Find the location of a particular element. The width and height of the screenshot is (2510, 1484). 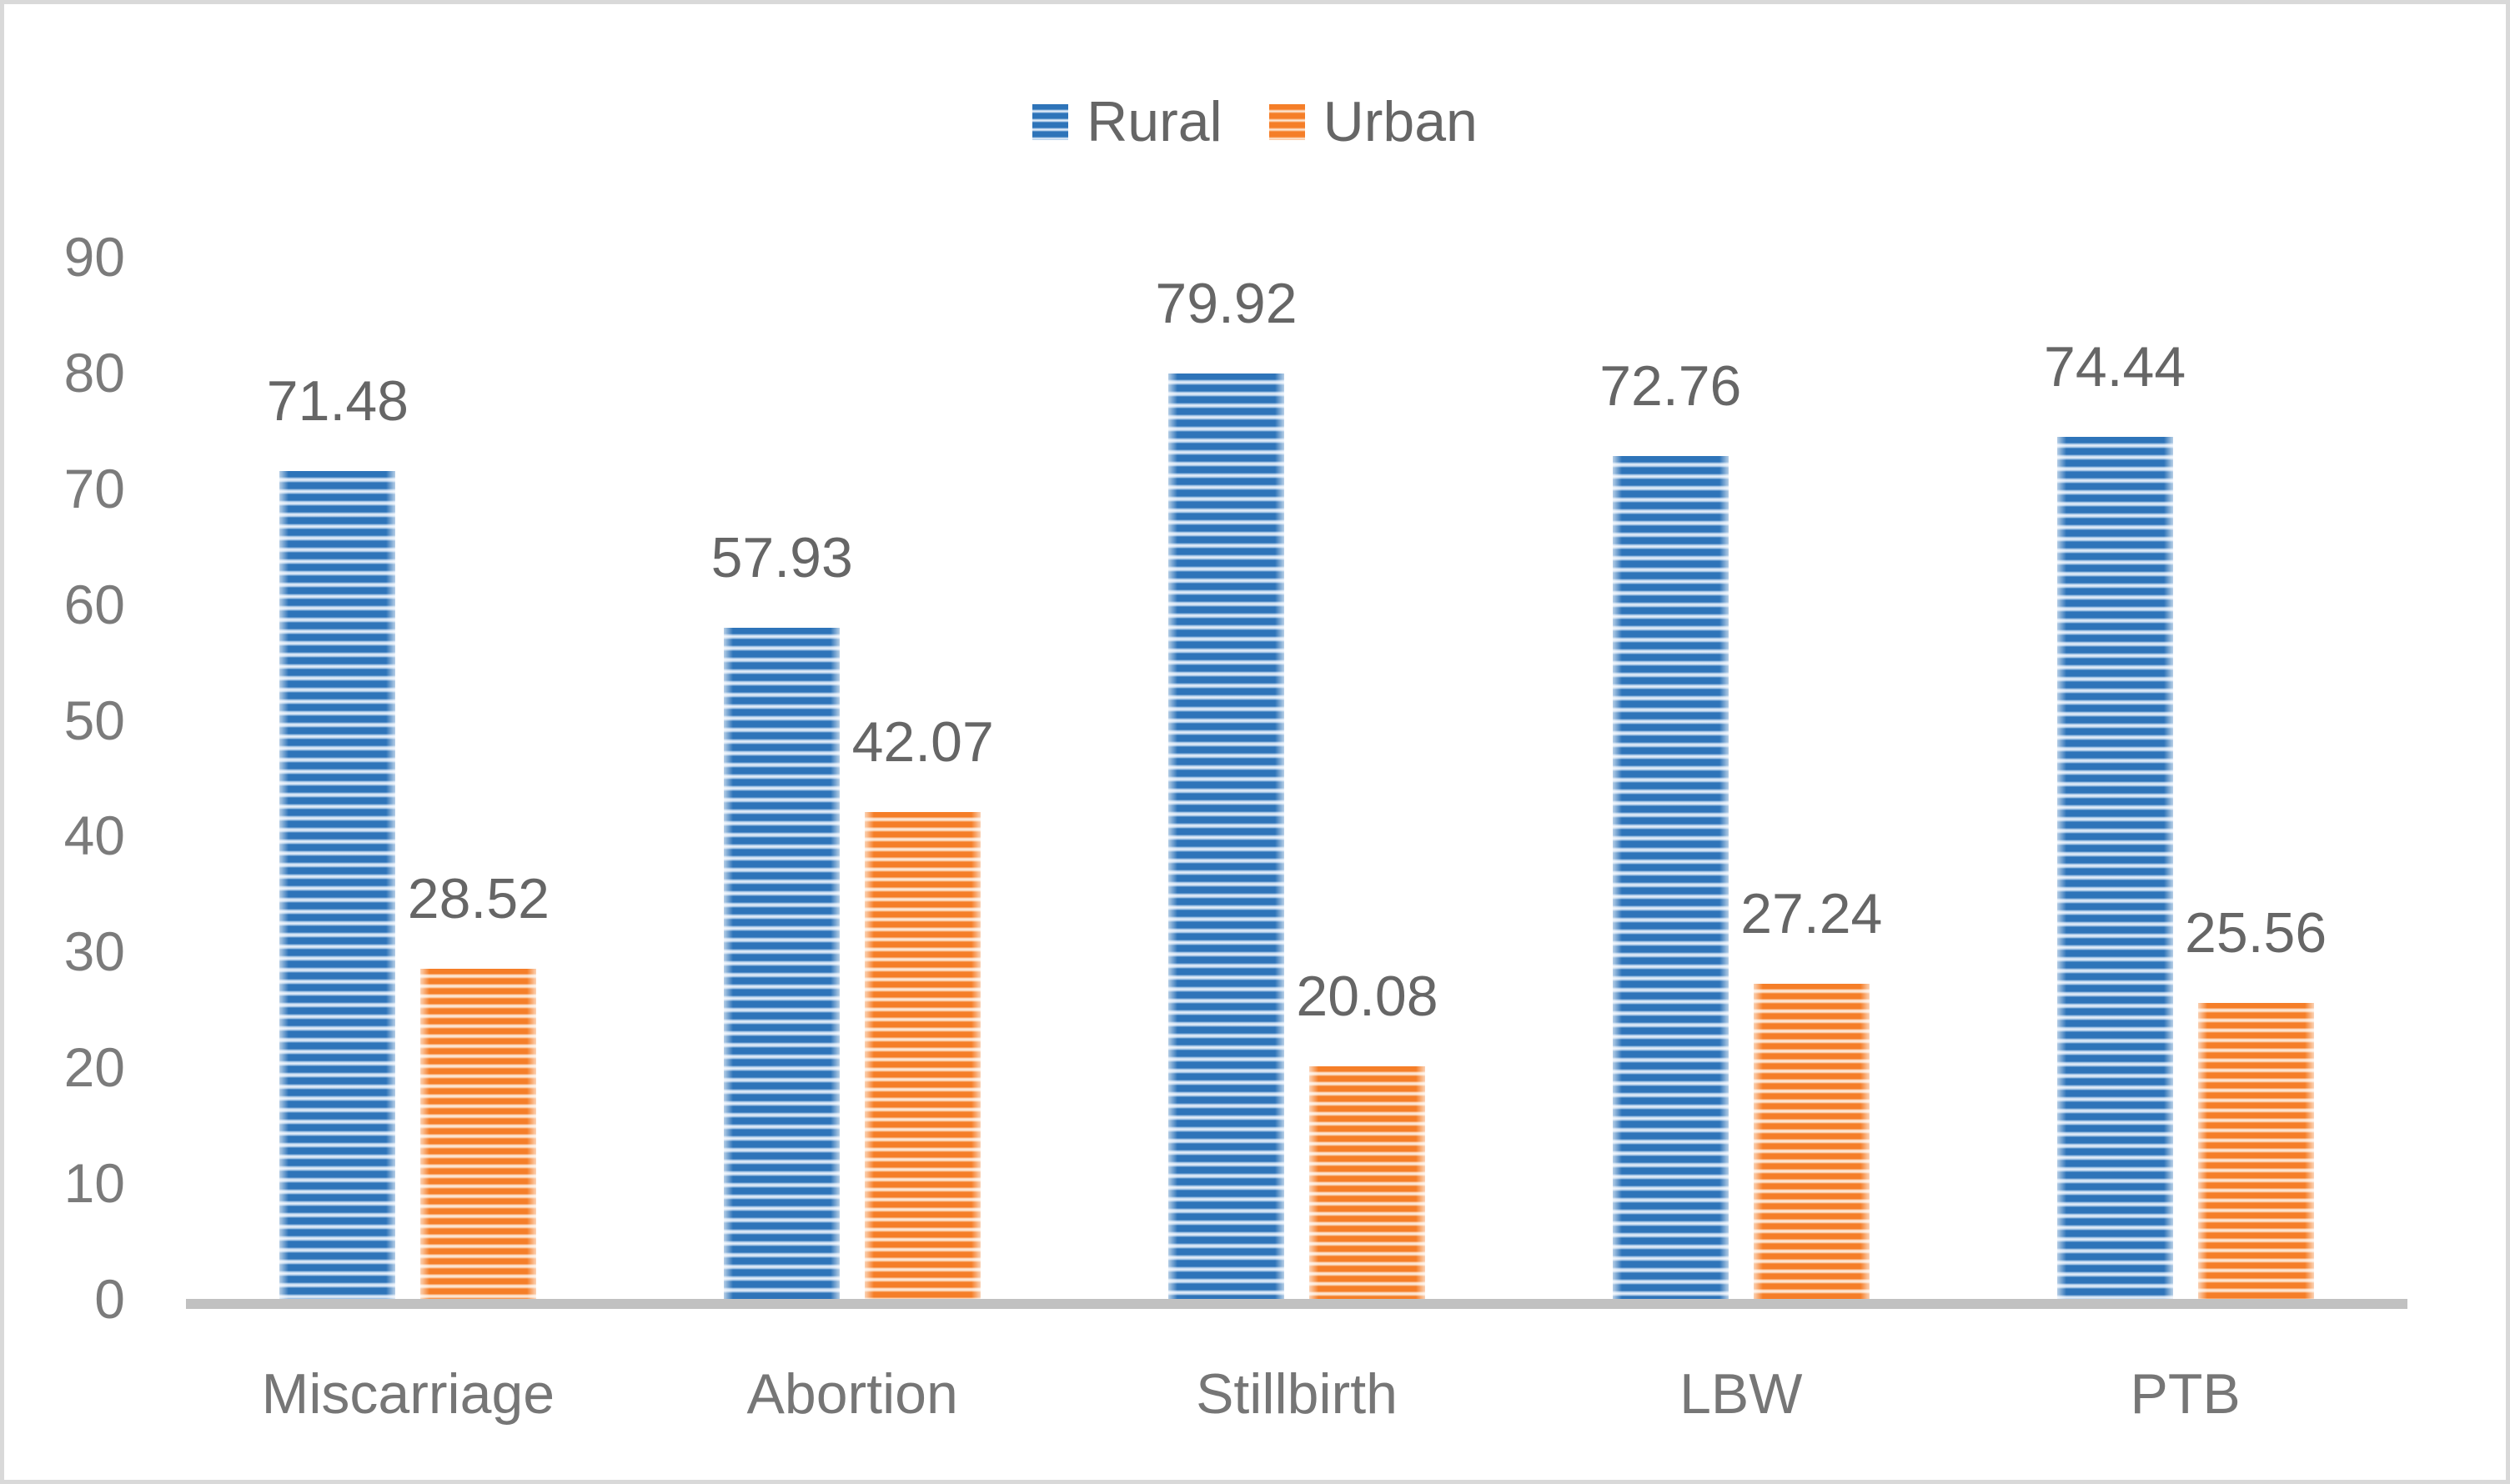

urban-bar-abortion is located at coordinates (923, 1055).